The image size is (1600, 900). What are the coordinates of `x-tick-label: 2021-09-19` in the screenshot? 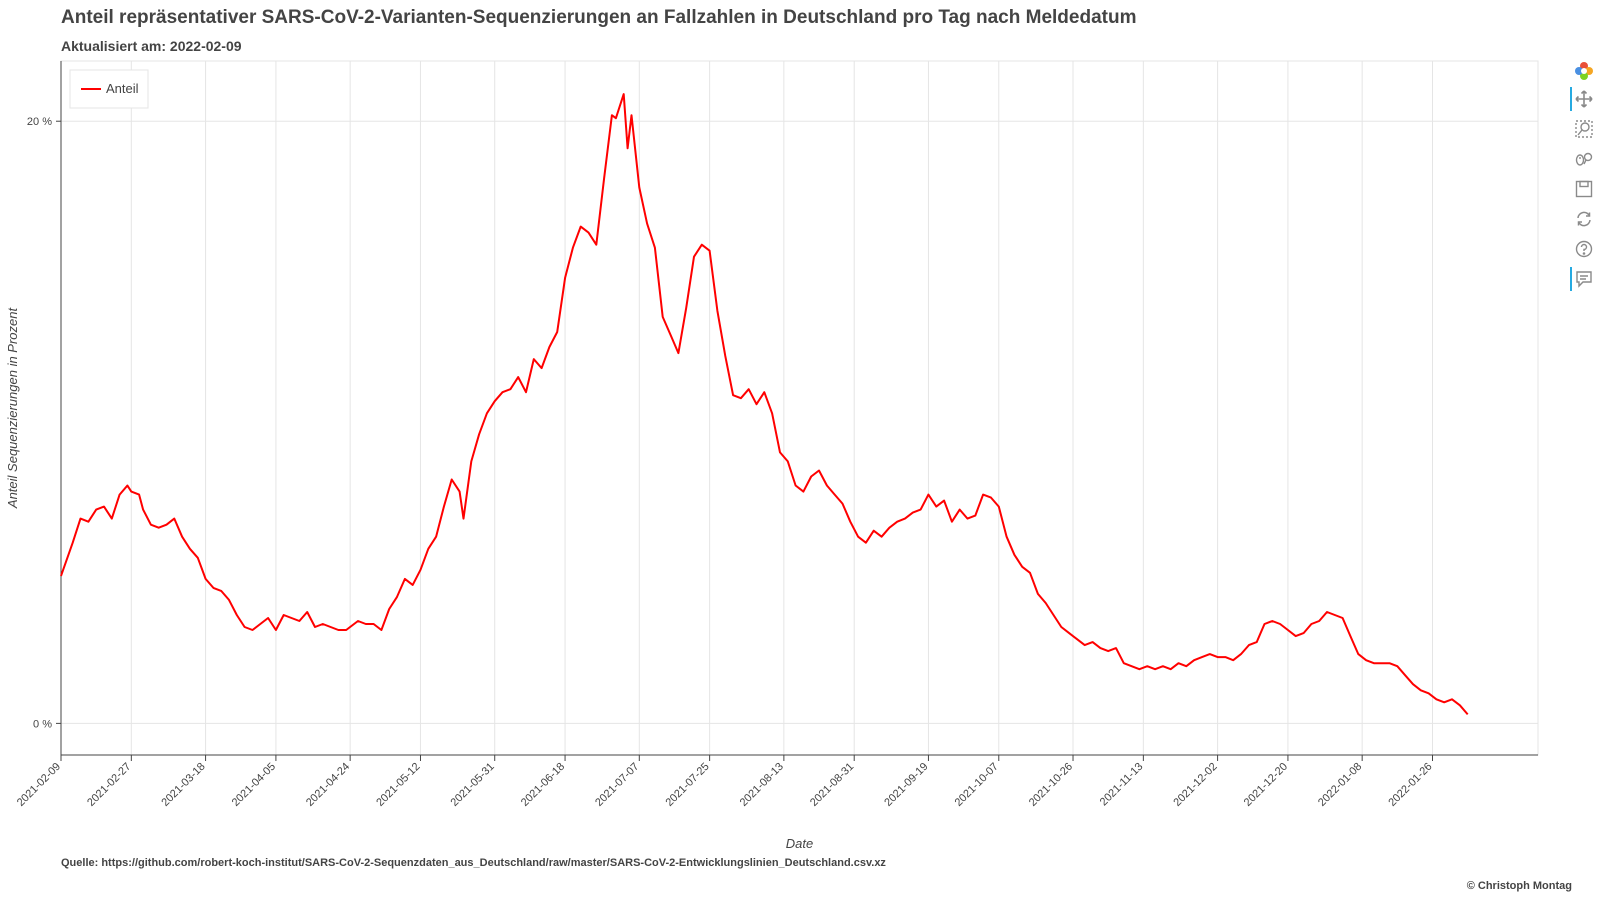 It's located at (906, 785).